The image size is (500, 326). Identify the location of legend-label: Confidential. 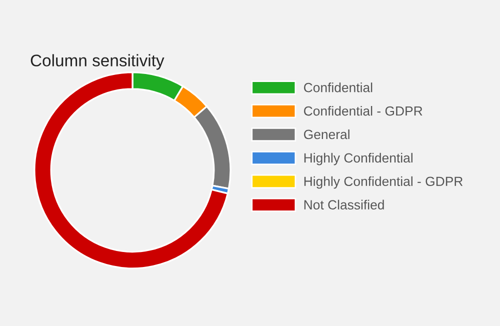
(338, 87).